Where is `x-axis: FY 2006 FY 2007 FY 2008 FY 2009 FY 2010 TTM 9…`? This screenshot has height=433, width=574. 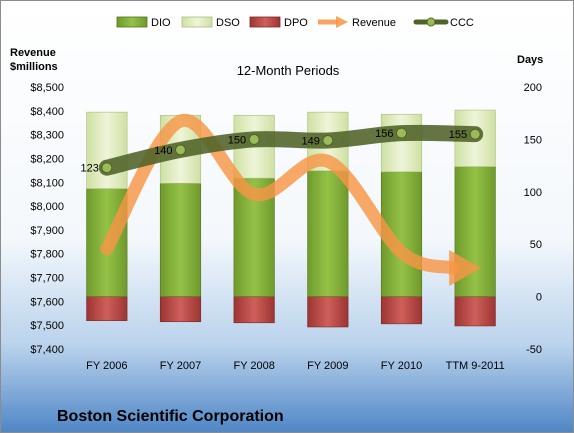
x-axis: FY 2006 FY 2007 FY 2008 FY 2009 FY 2010 TTM 9… is located at coordinates (295, 366).